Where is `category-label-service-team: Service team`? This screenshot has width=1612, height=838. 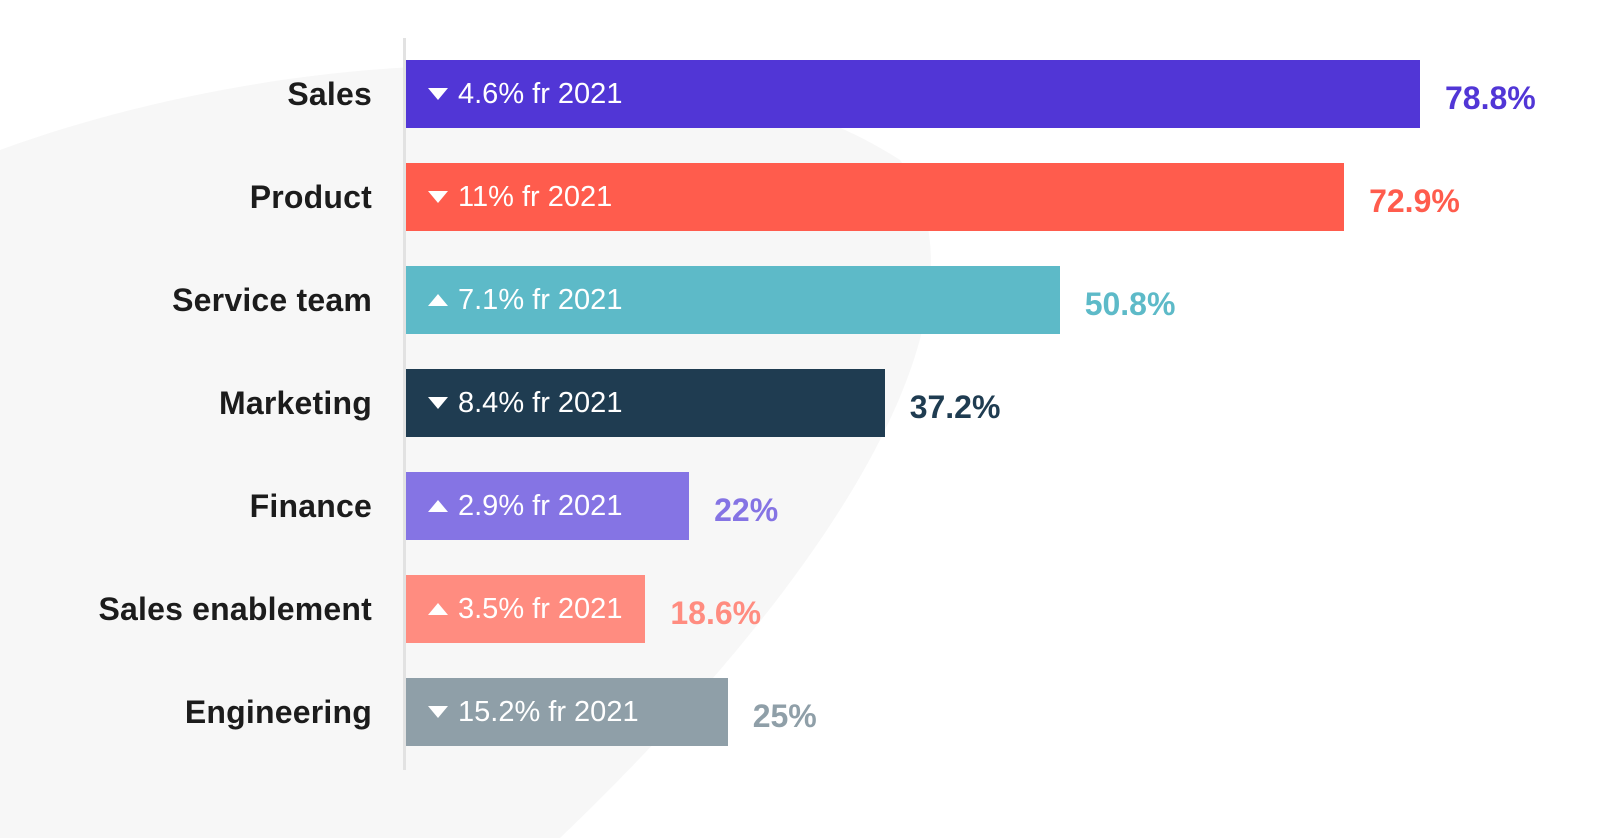 category-label-service-team: Service team is located at coordinates (272, 300).